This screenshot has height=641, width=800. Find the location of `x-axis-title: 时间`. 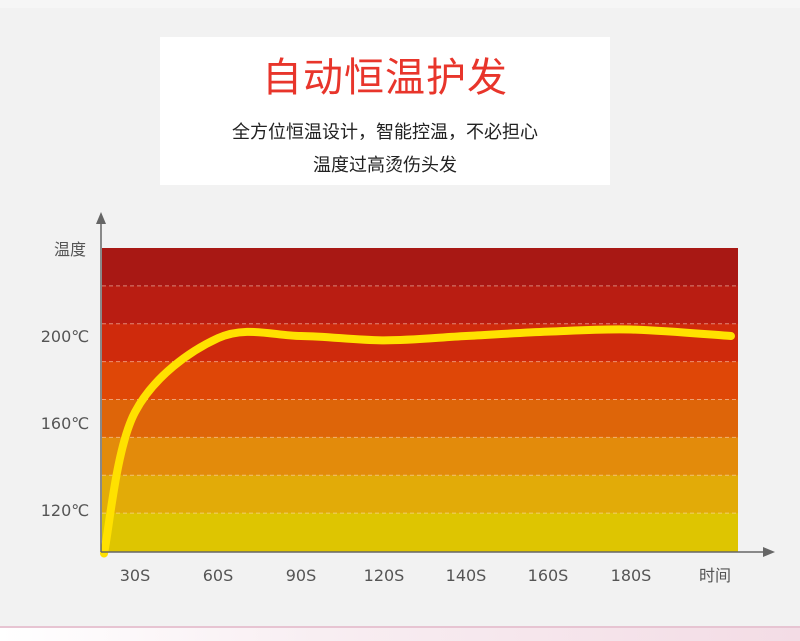

x-axis-title: 时间 is located at coordinates (715, 575).